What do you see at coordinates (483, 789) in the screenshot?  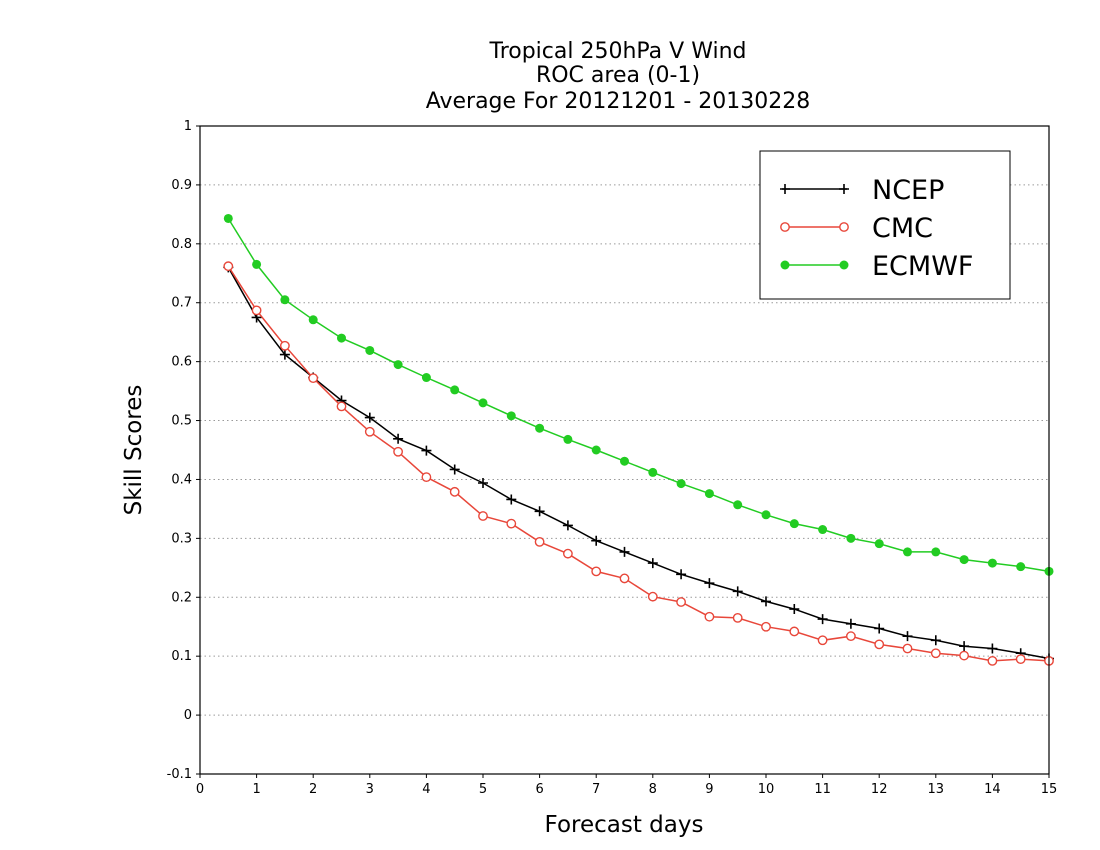 I see `x-tick-label: 5` at bounding box center [483, 789].